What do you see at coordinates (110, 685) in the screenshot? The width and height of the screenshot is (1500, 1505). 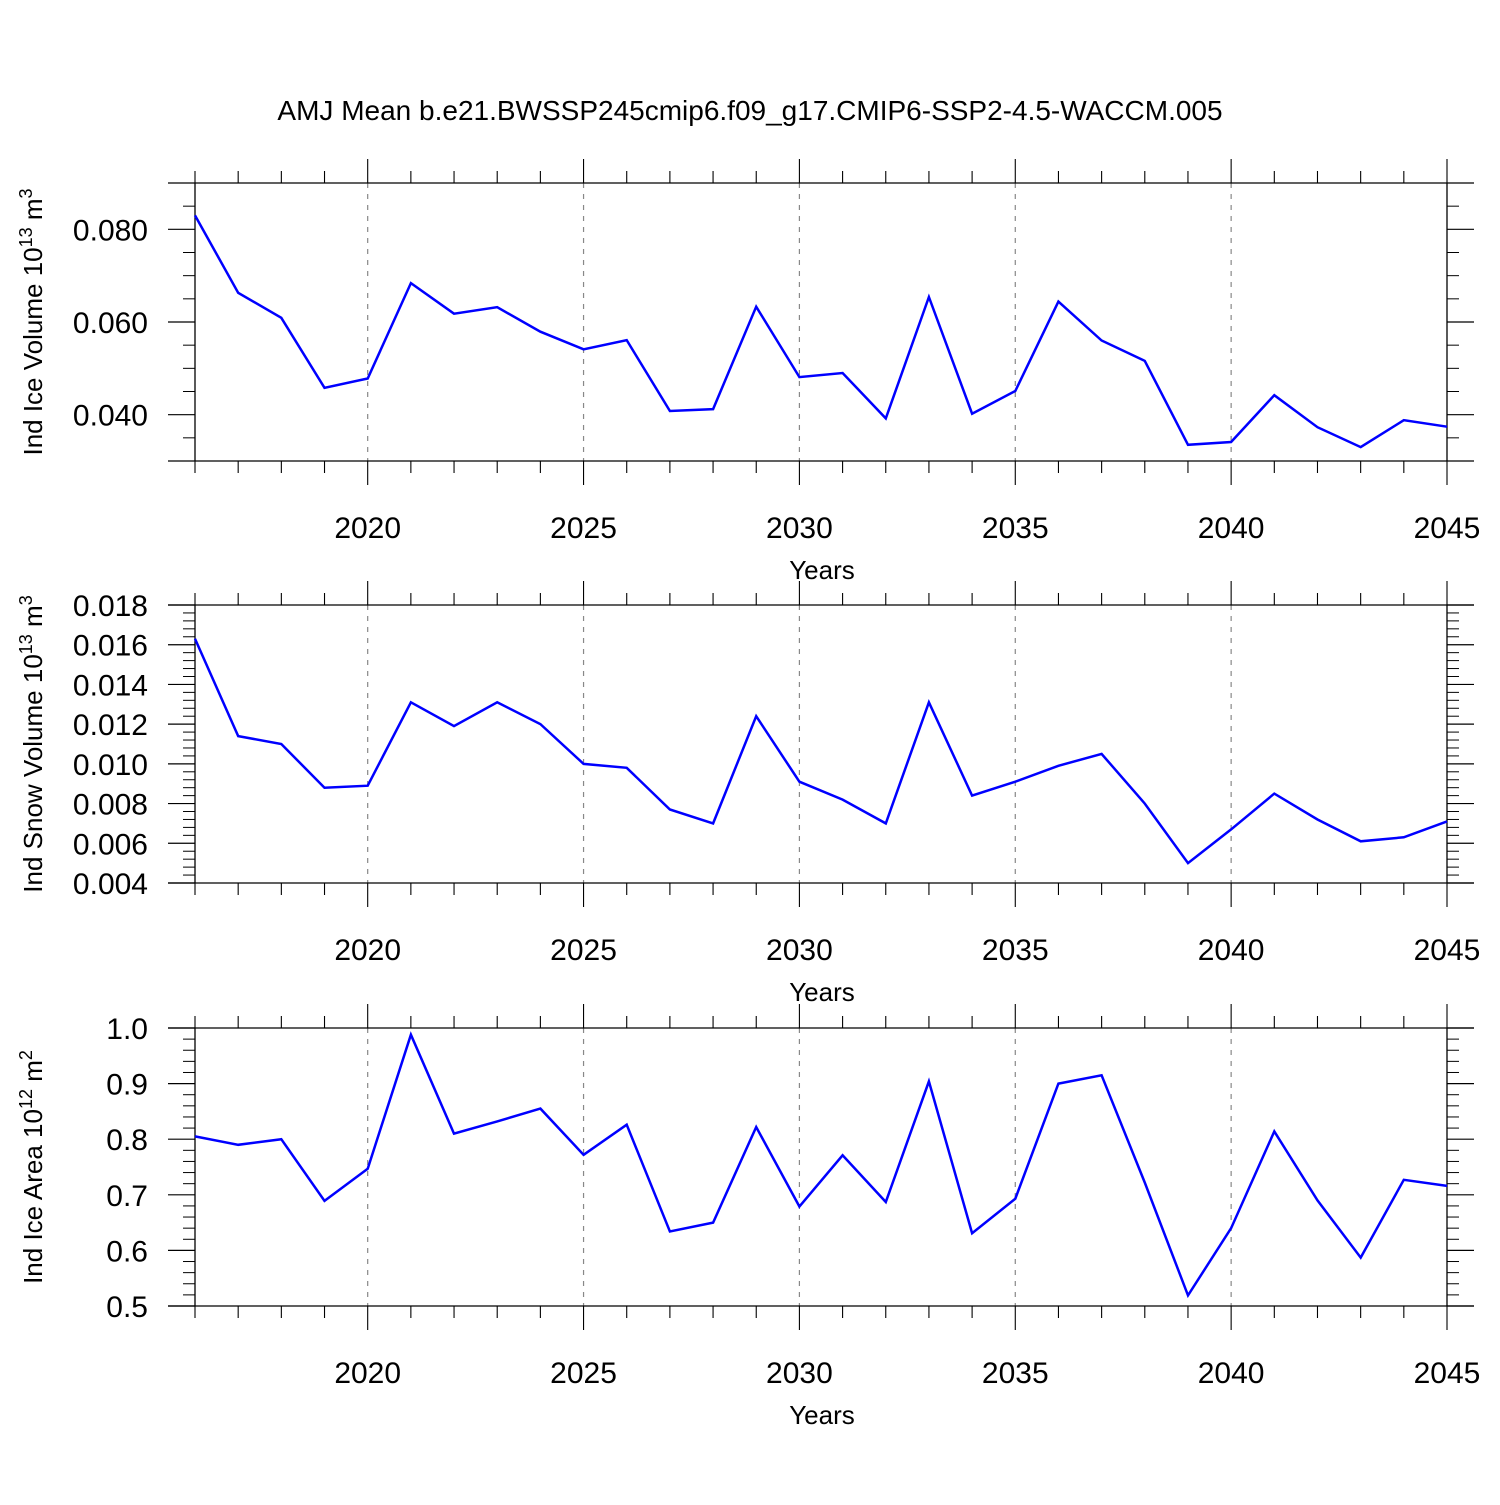 I see `y-tick-label: 0.014` at bounding box center [110, 685].